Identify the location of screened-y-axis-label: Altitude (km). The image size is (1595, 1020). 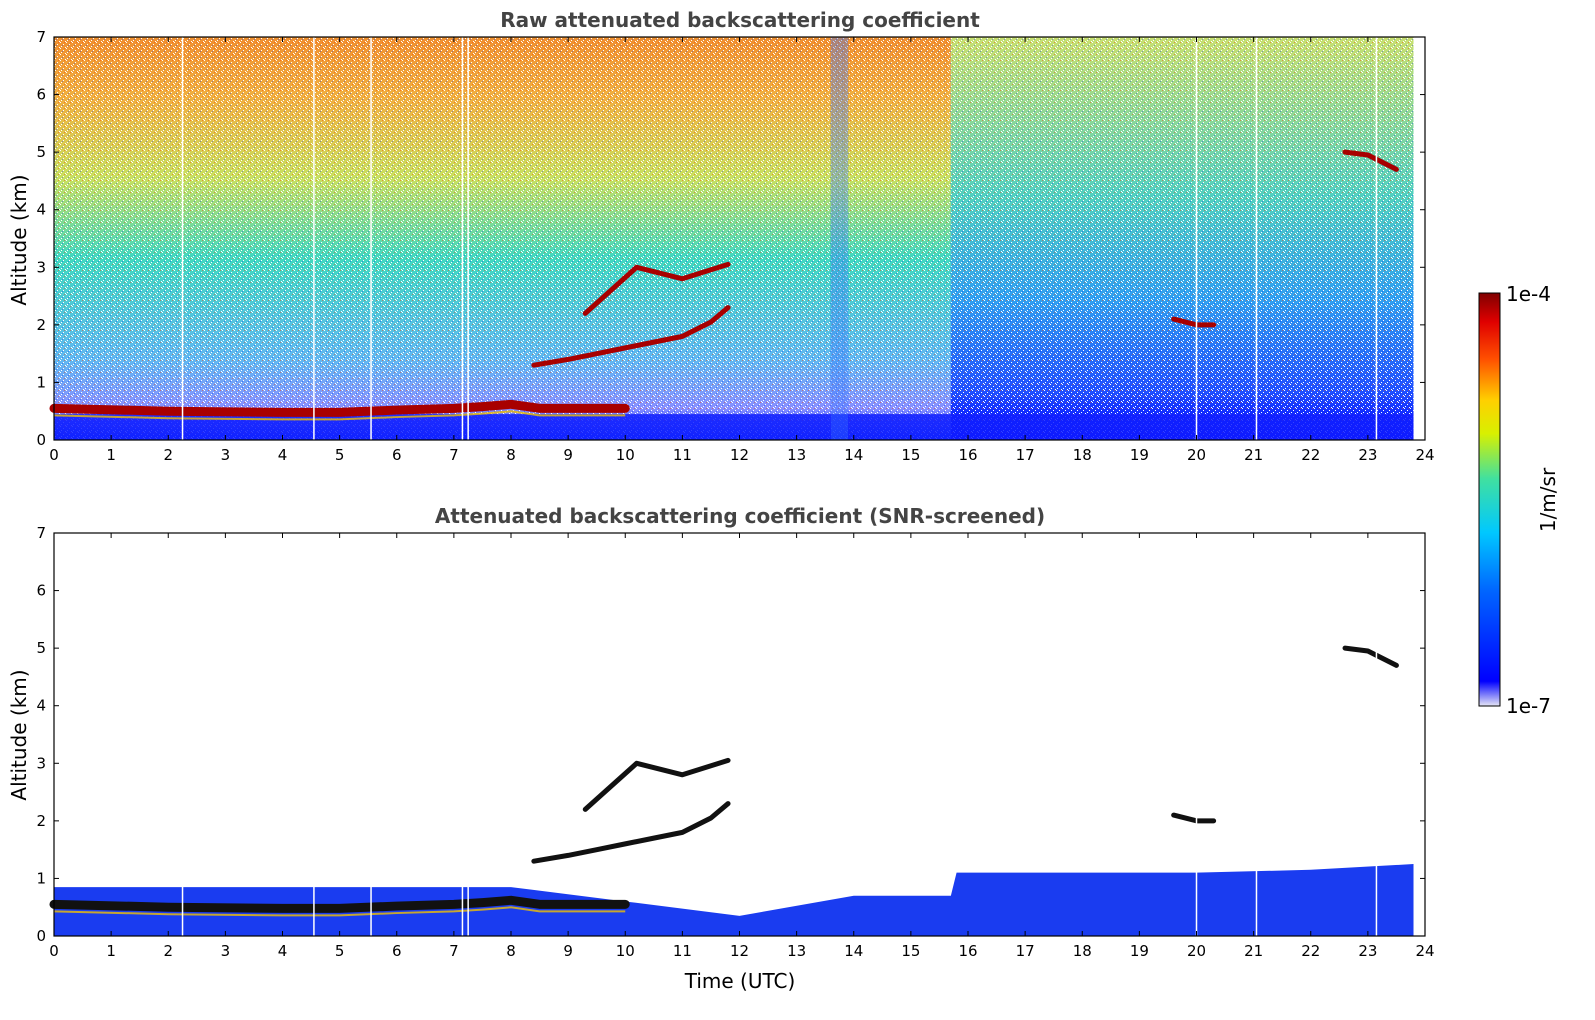
(19, 734).